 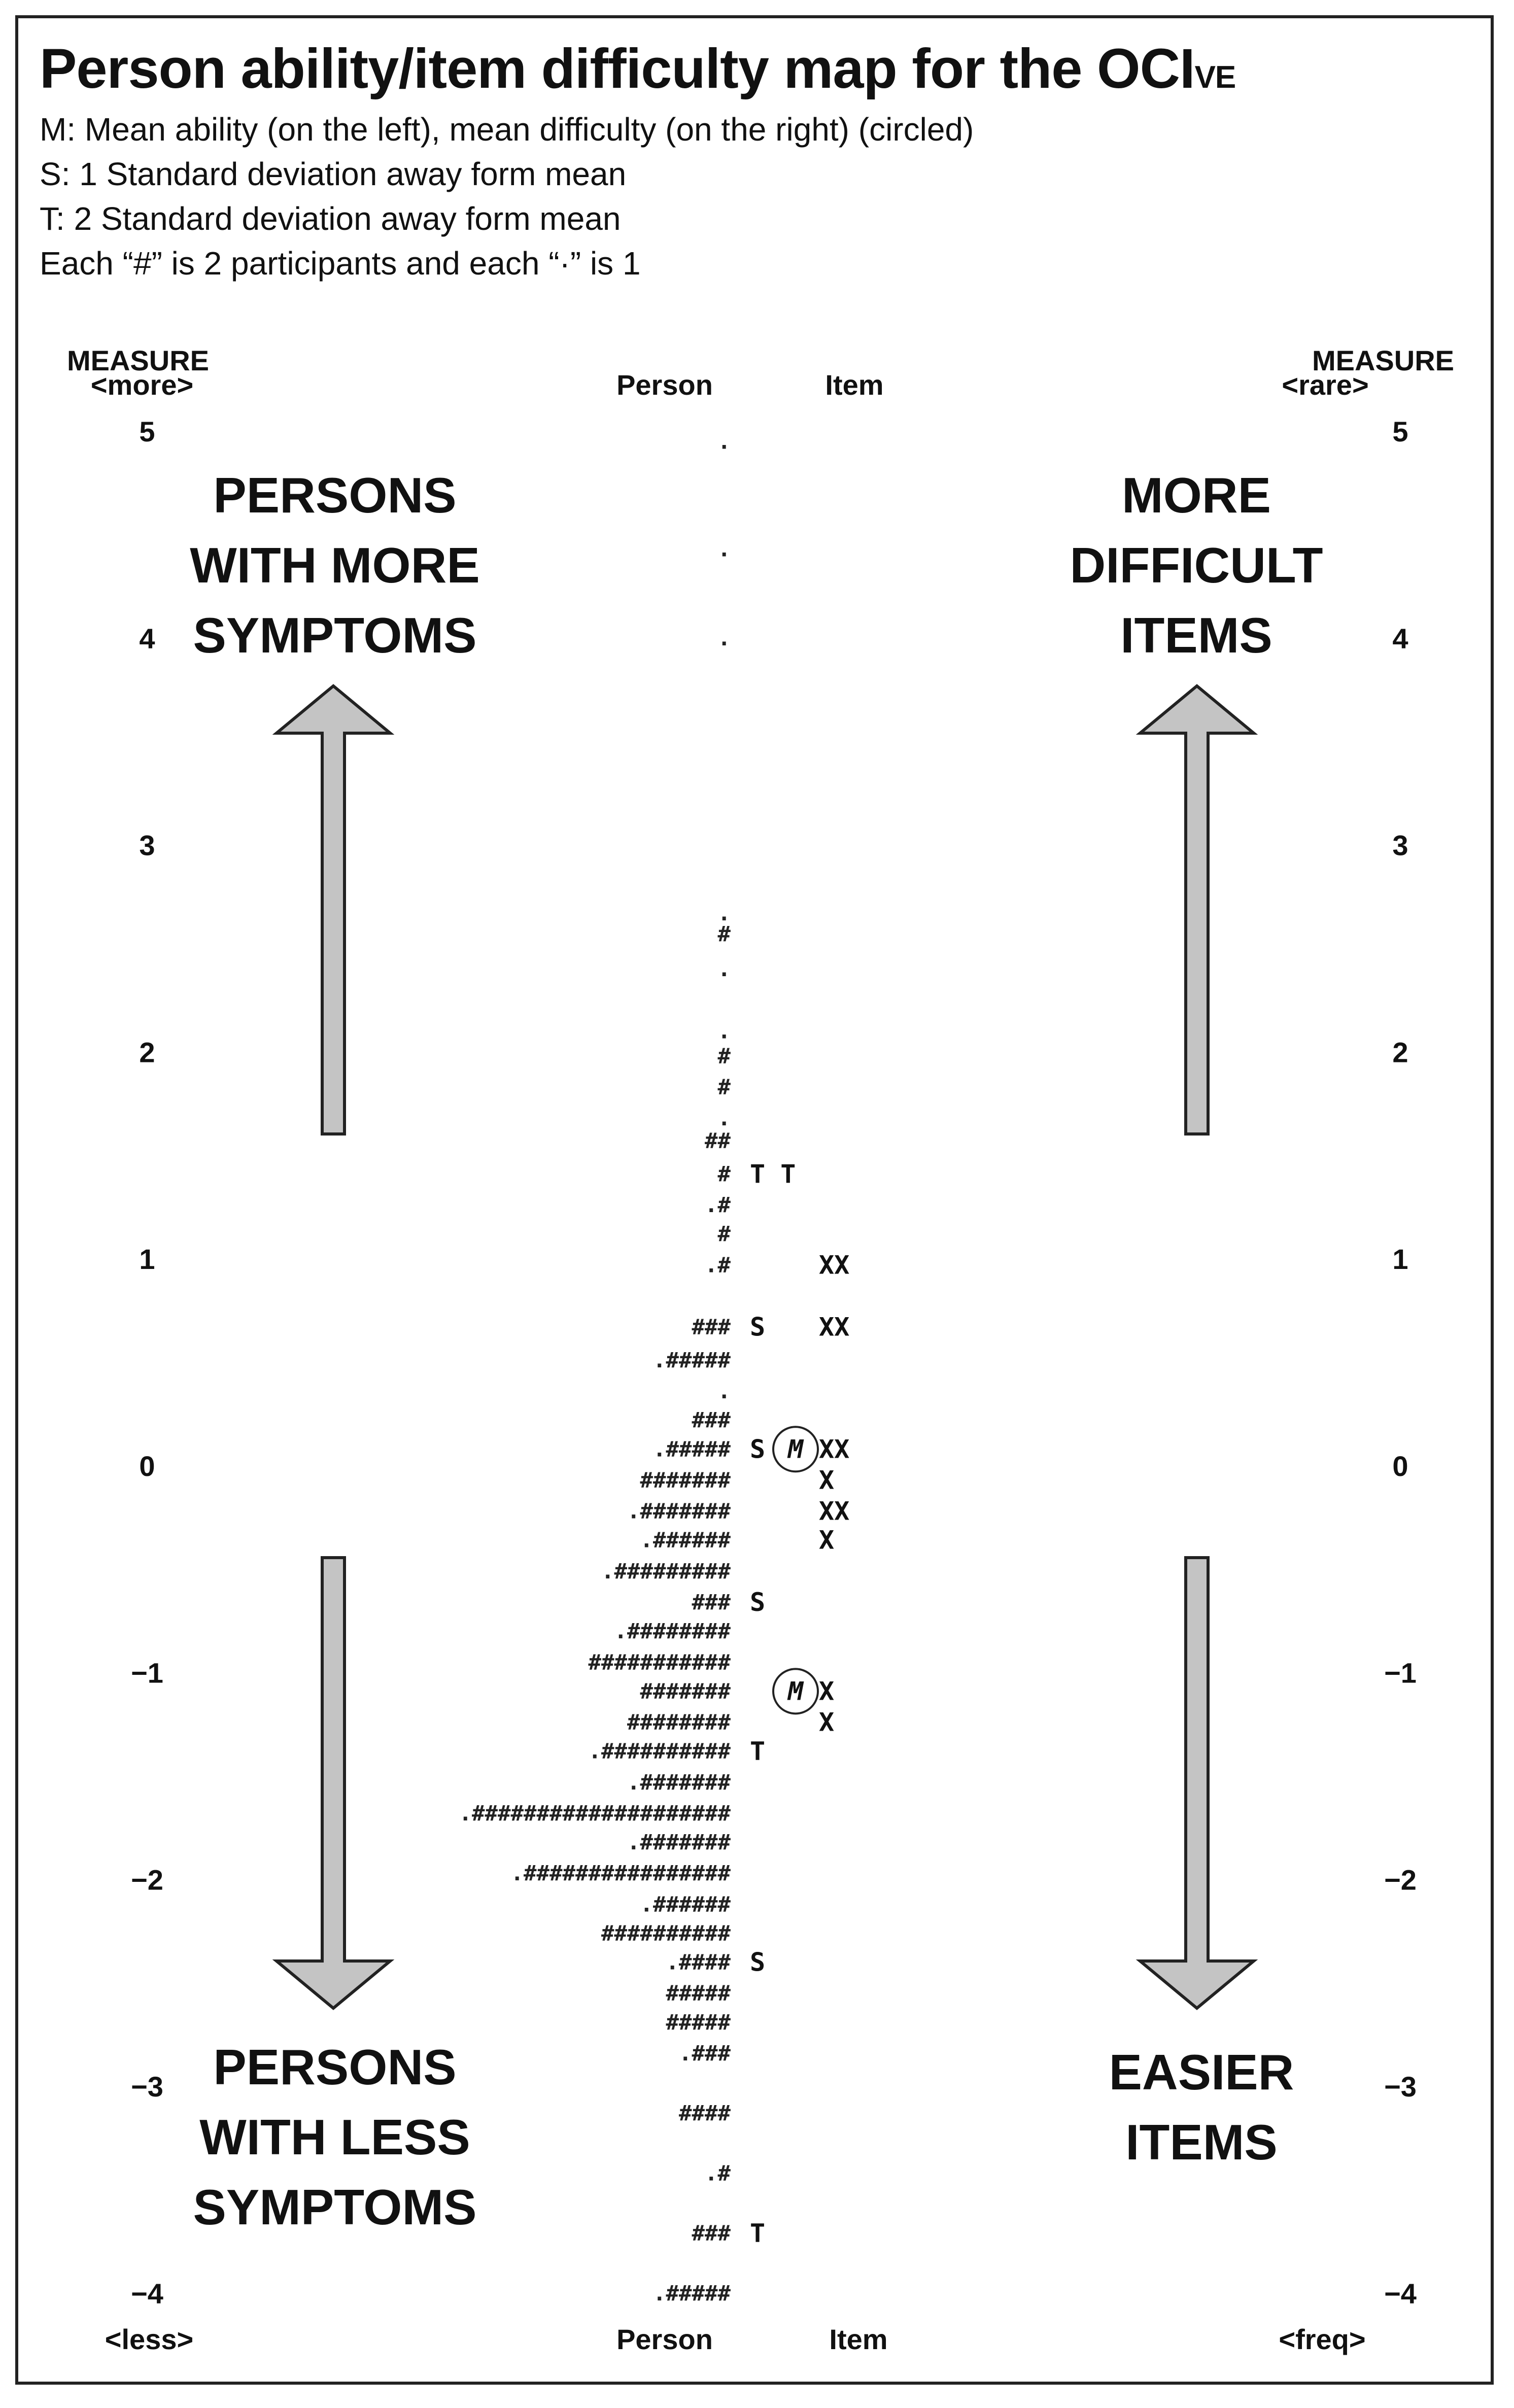 I want to click on map-row: ####, so click(x=705, y=2113).